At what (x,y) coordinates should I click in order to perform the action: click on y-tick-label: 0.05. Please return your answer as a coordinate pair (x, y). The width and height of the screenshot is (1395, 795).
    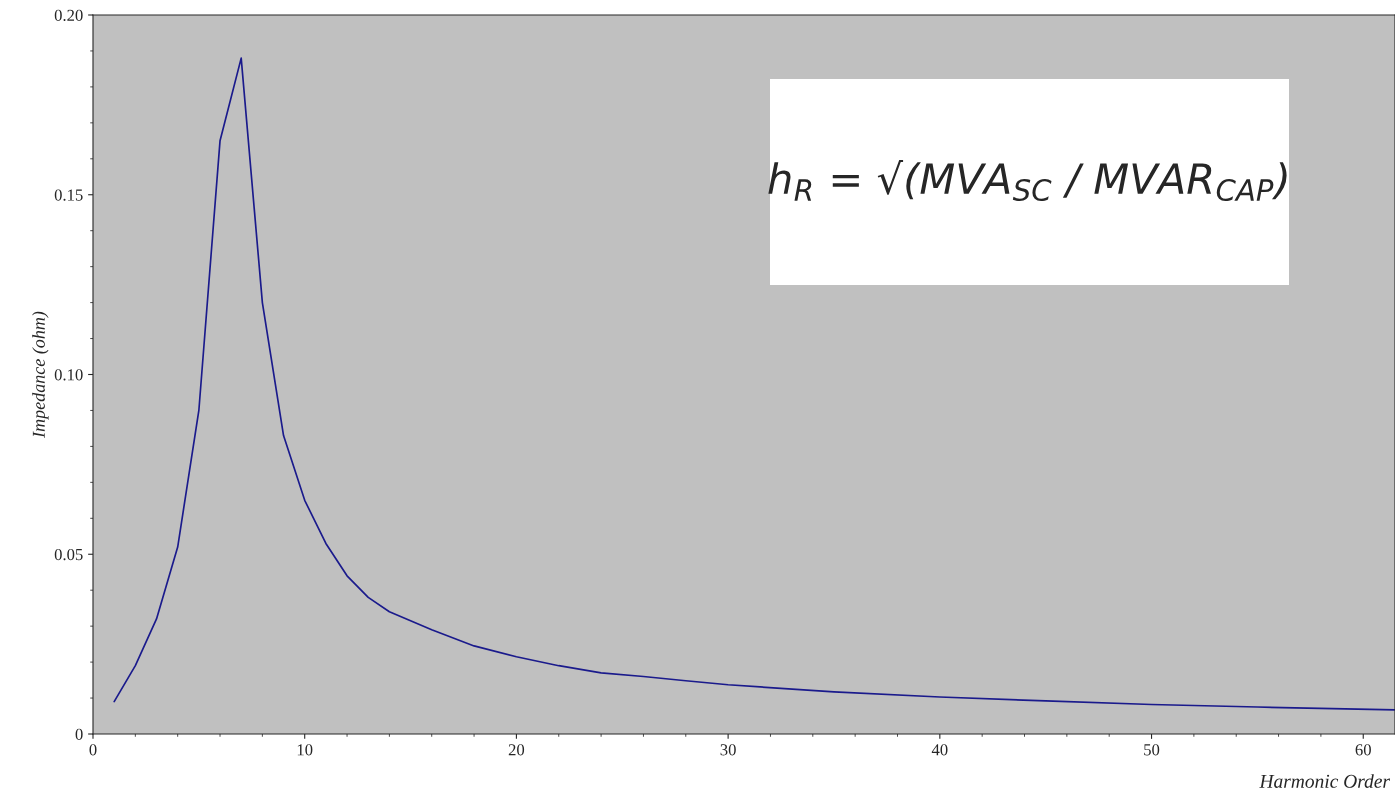
    Looking at the image, I should click on (68, 554).